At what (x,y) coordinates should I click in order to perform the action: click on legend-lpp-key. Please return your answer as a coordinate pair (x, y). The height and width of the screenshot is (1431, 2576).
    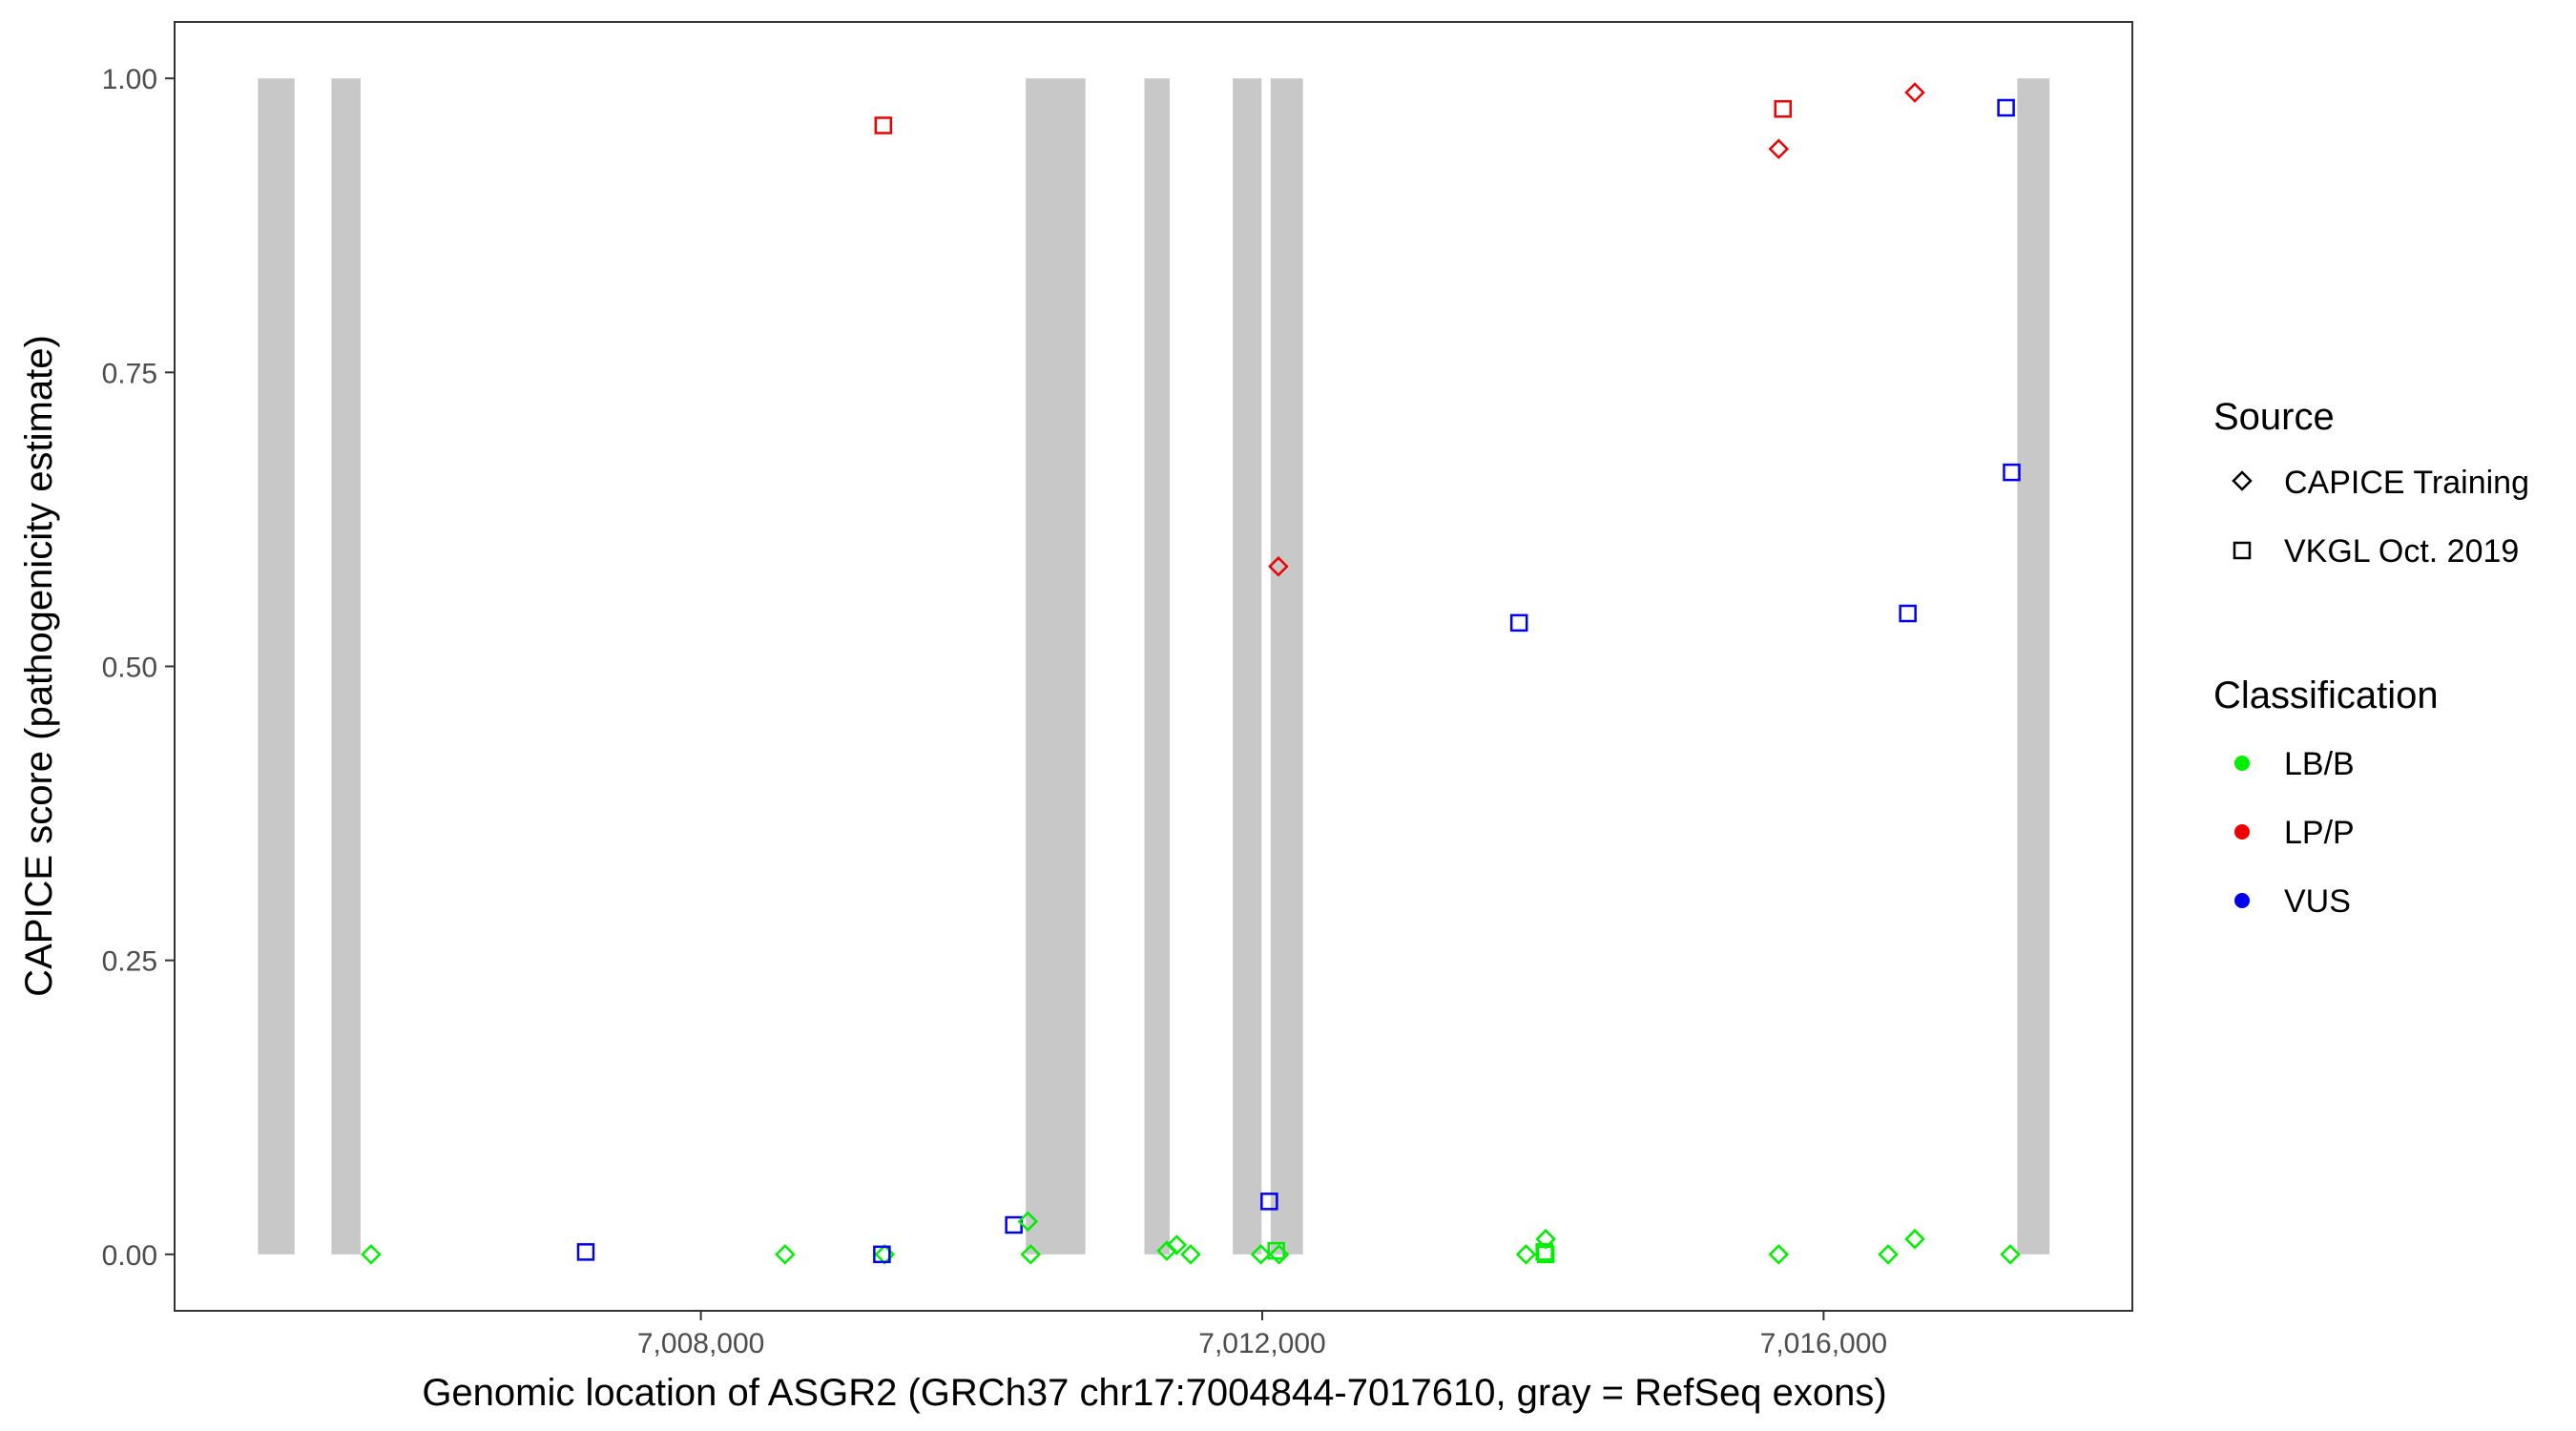
    Looking at the image, I should click on (2242, 832).